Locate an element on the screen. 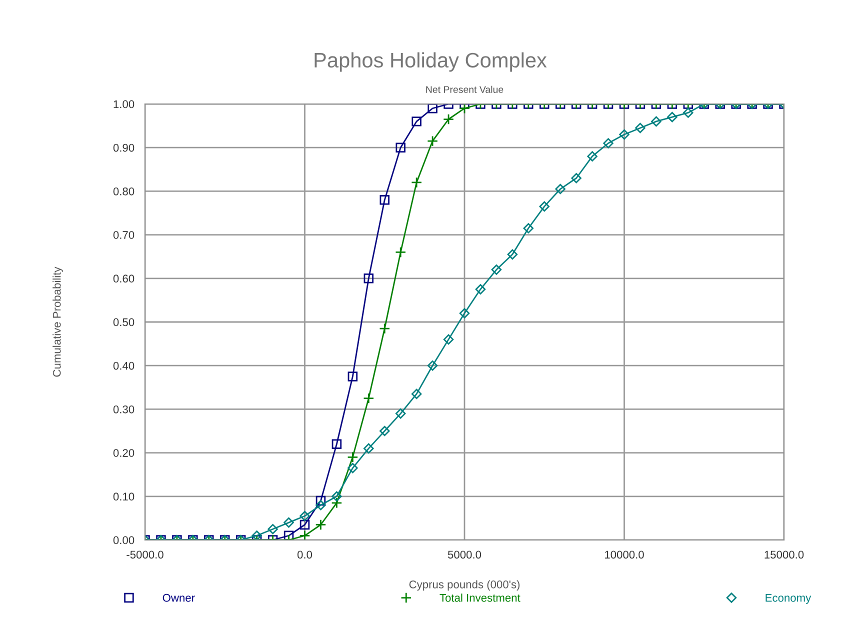  x-tick-label: -5000.0 is located at coordinates (145, 554).